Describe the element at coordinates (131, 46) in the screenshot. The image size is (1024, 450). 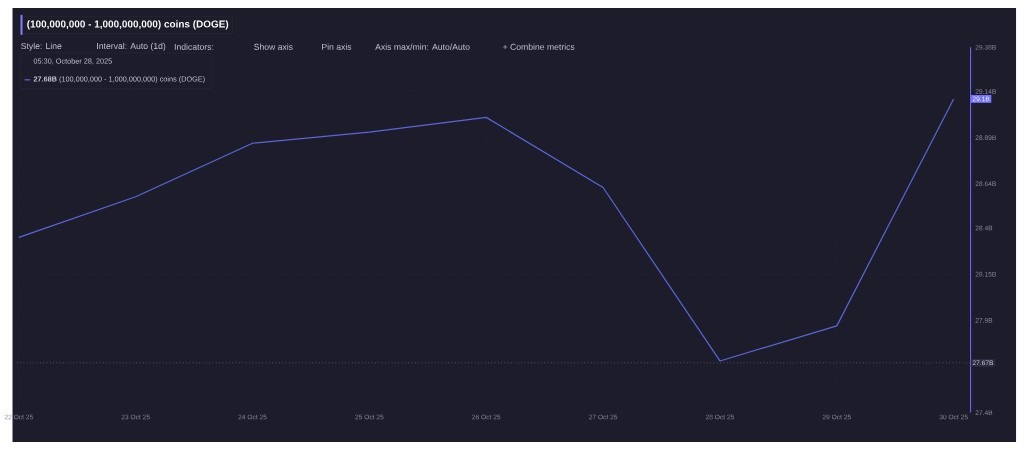
I see `annotation: Interval: Auto (1d)` at that location.